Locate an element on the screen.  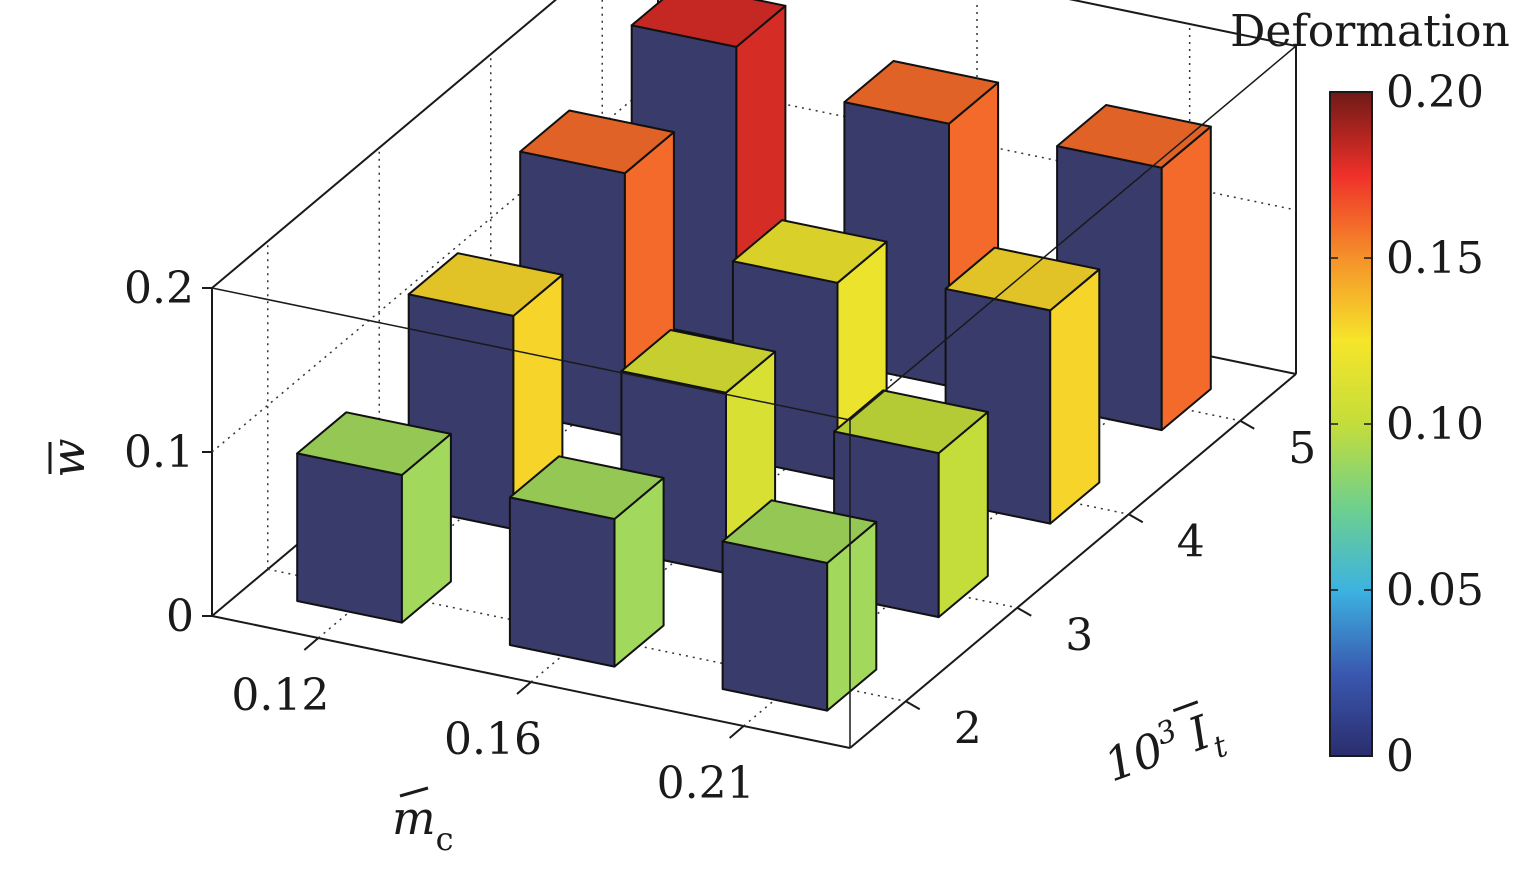
x-axis-label-bar is located at coordinates (414, 792).